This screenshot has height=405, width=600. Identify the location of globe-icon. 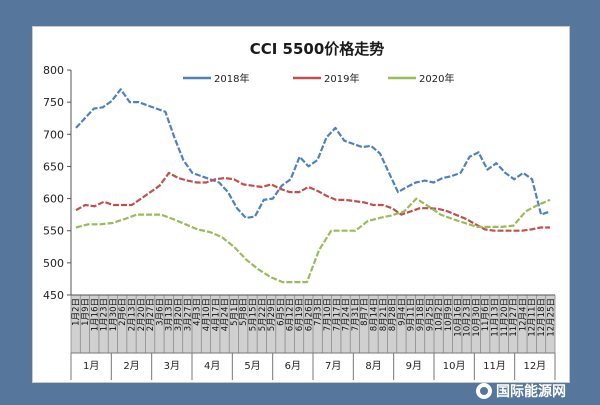
(484, 391).